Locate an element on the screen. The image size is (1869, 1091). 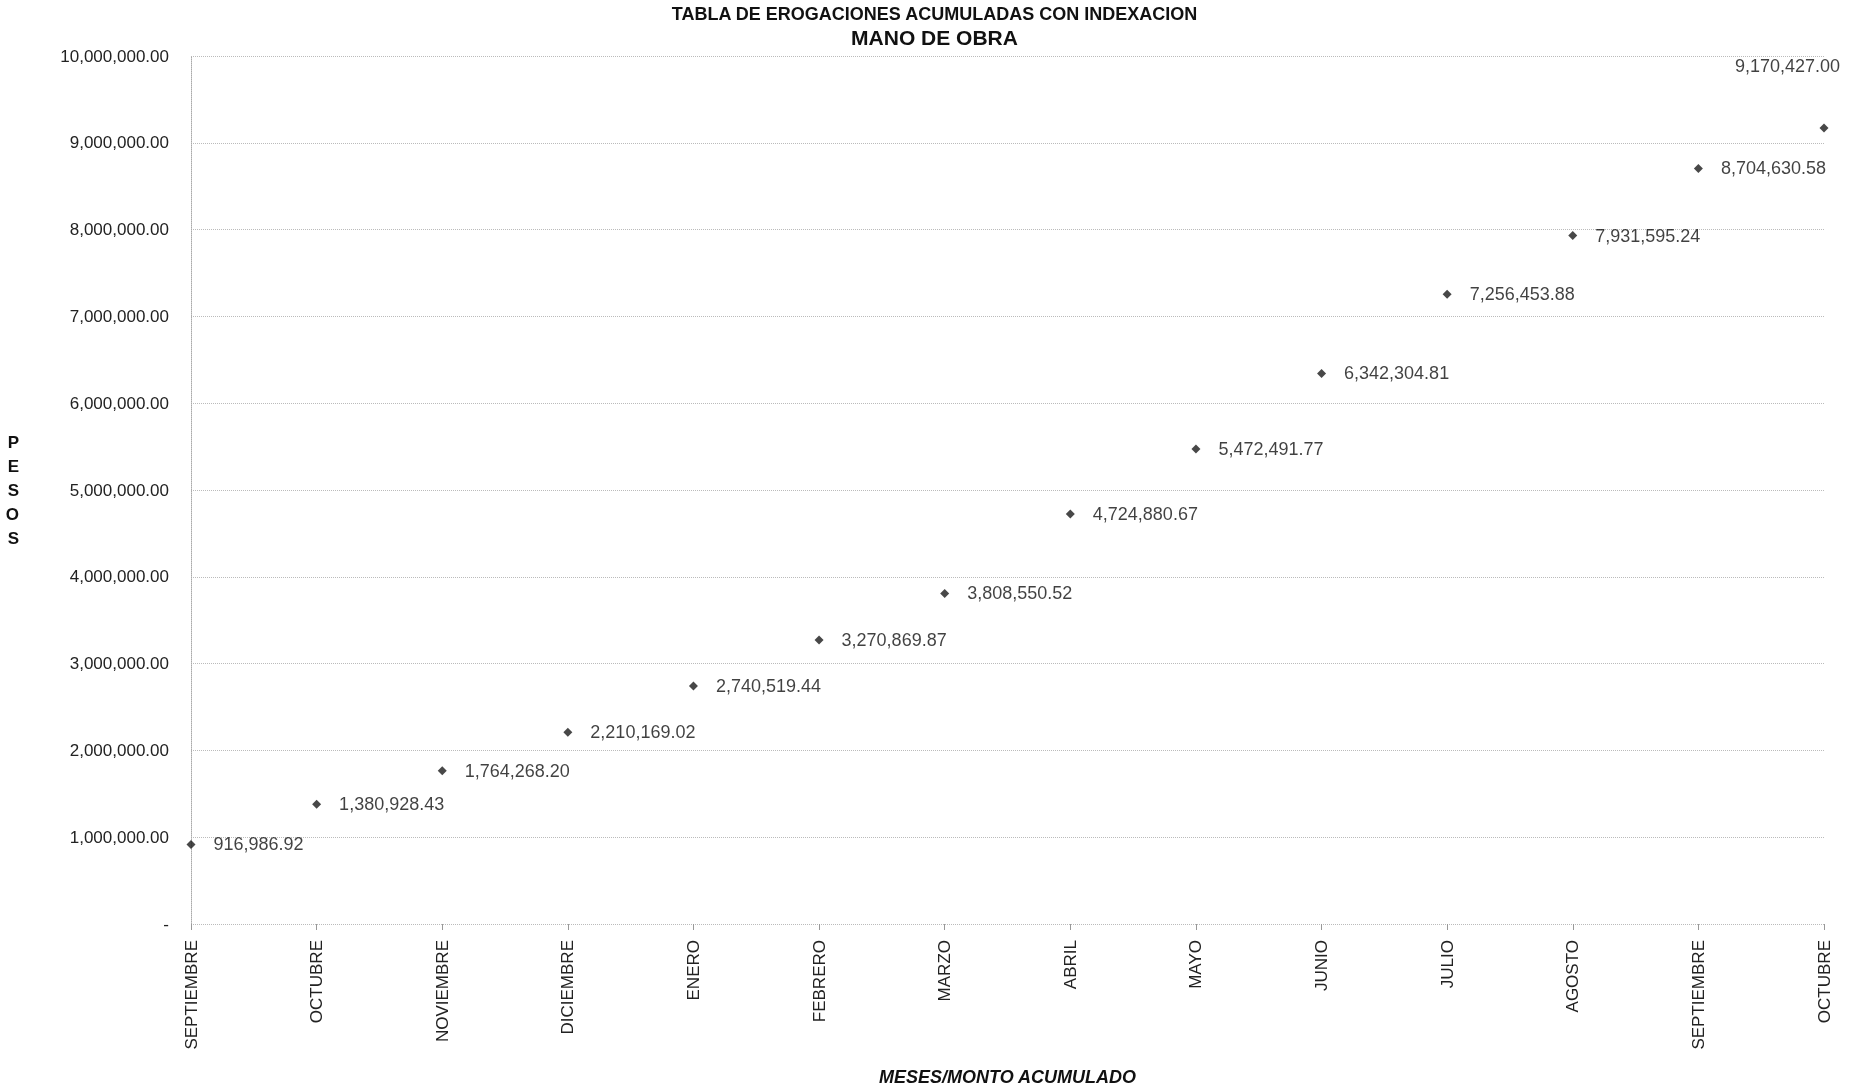
data-label: 916,986.92 is located at coordinates (258, 844).